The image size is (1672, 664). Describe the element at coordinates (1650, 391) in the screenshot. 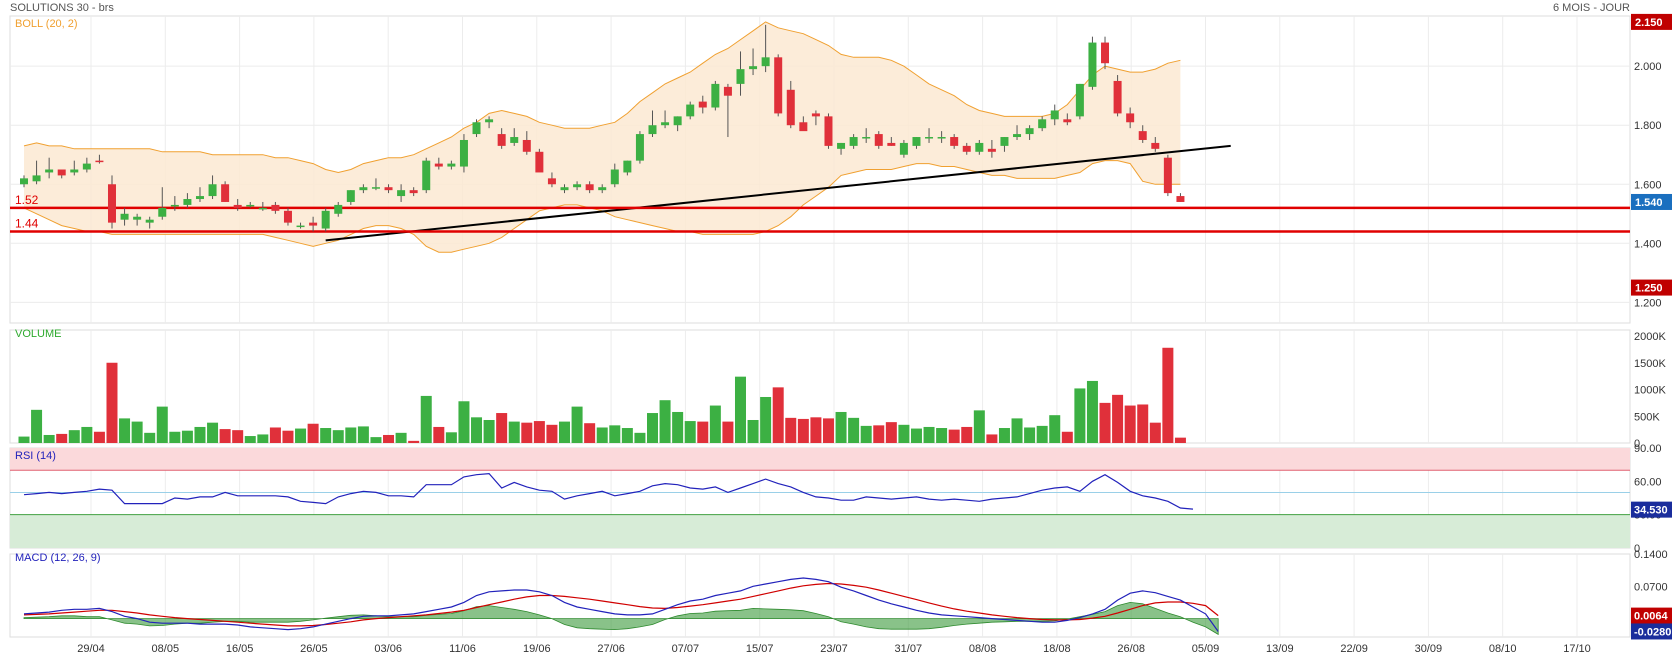

I see `volume-tick-label: 1000K` at that location.